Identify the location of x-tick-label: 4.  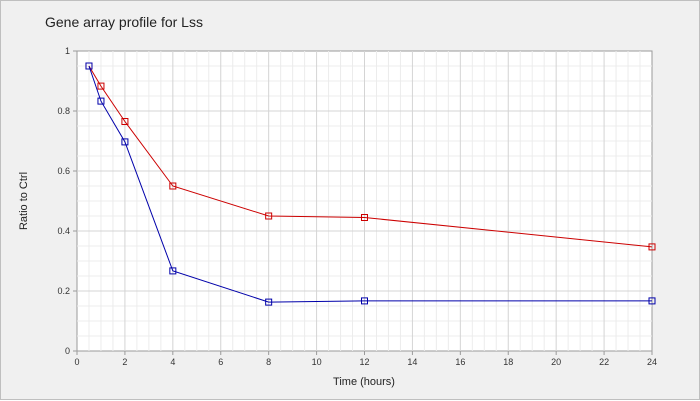
(172, 362).